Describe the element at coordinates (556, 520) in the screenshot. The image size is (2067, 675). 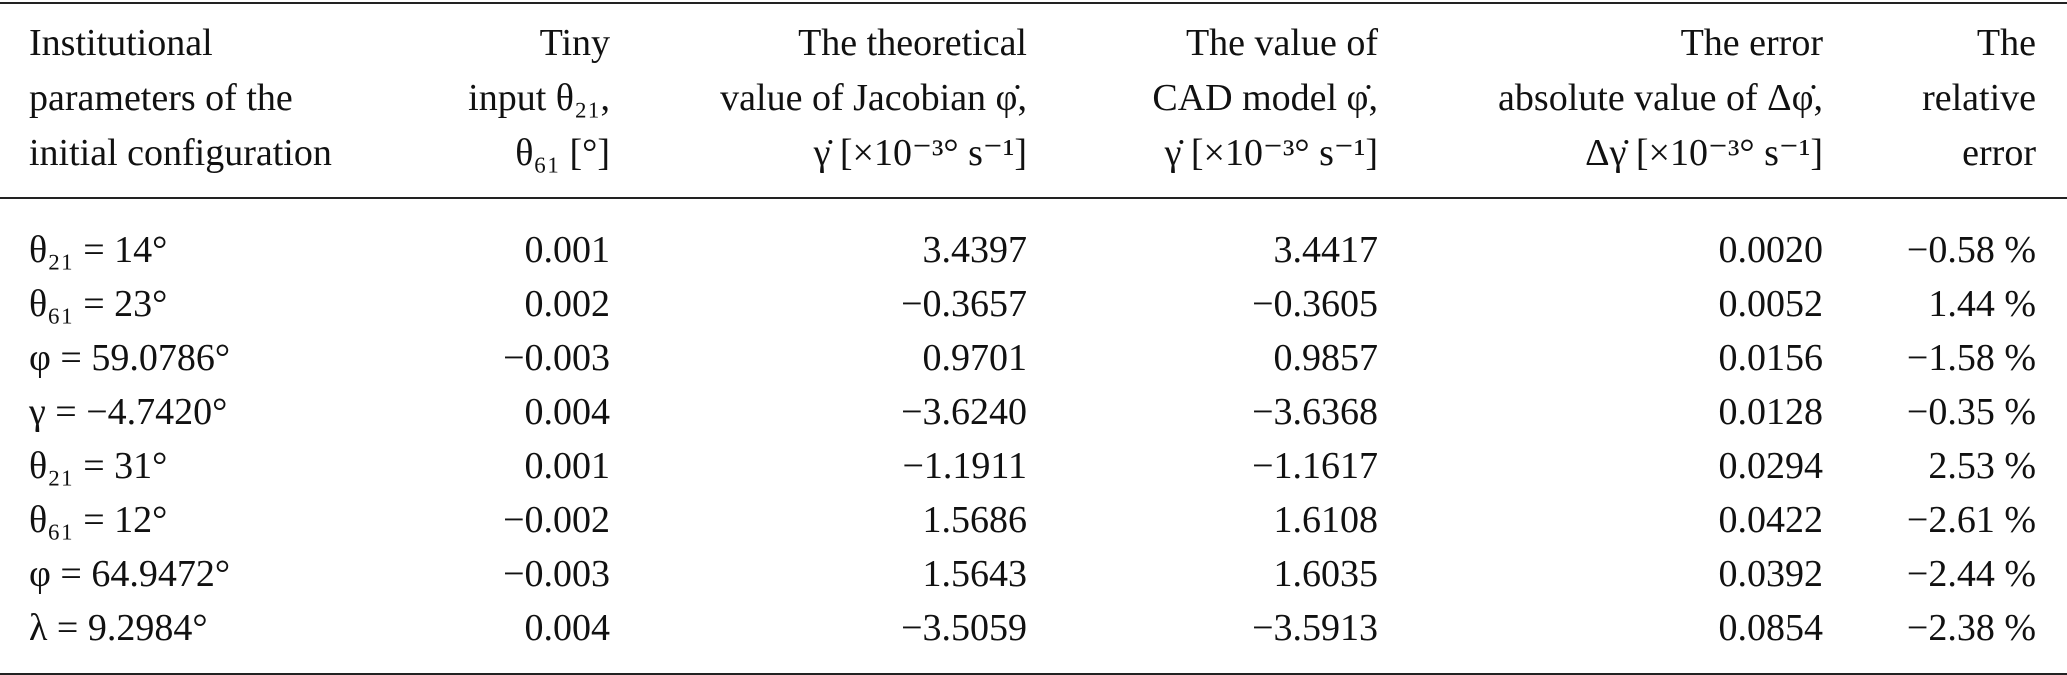
I see `table-cell: −0.002` at that location.